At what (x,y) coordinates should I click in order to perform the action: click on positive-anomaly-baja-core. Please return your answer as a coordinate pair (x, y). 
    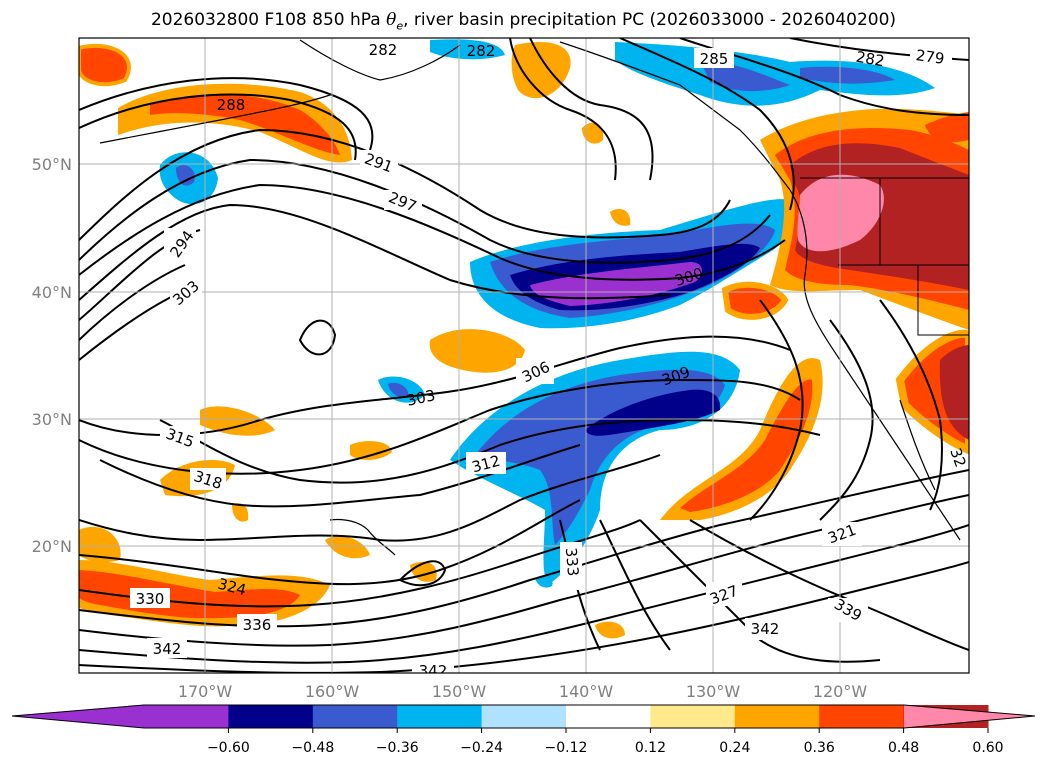
    Looking at the image, I should click on (954, 392).